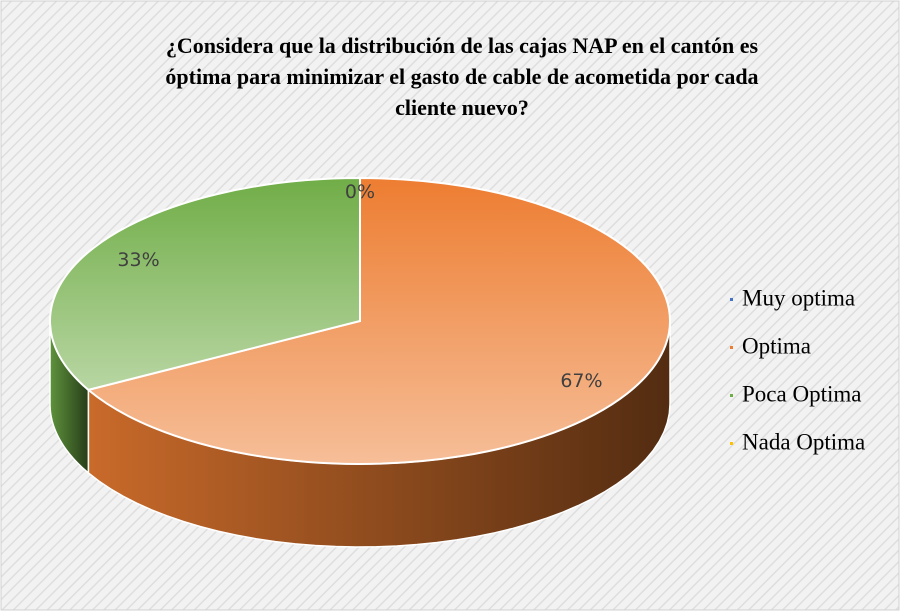 The height and width of the screenshot is (616, 900). Describe the element at coordinates (798, 297) in the screenshot. I see `legend-label: Muy optima` at that location.